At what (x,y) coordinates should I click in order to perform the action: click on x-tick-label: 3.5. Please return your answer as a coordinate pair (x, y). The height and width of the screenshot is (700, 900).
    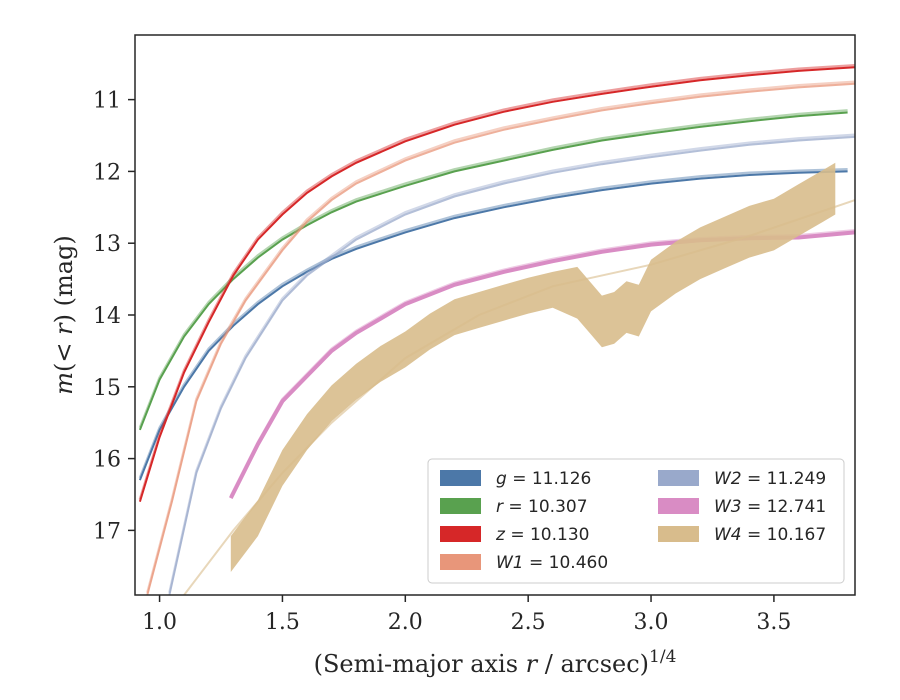
    Looking at the image, I should click on (773, 622).